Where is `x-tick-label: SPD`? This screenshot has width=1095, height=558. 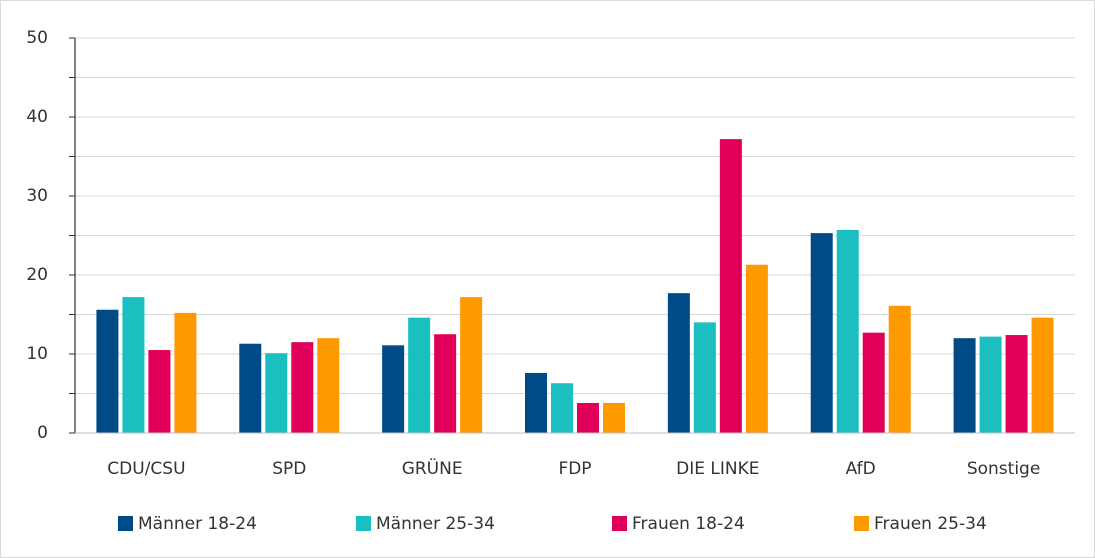
x-tick-label: SPD is located at coordinates (289, 469).